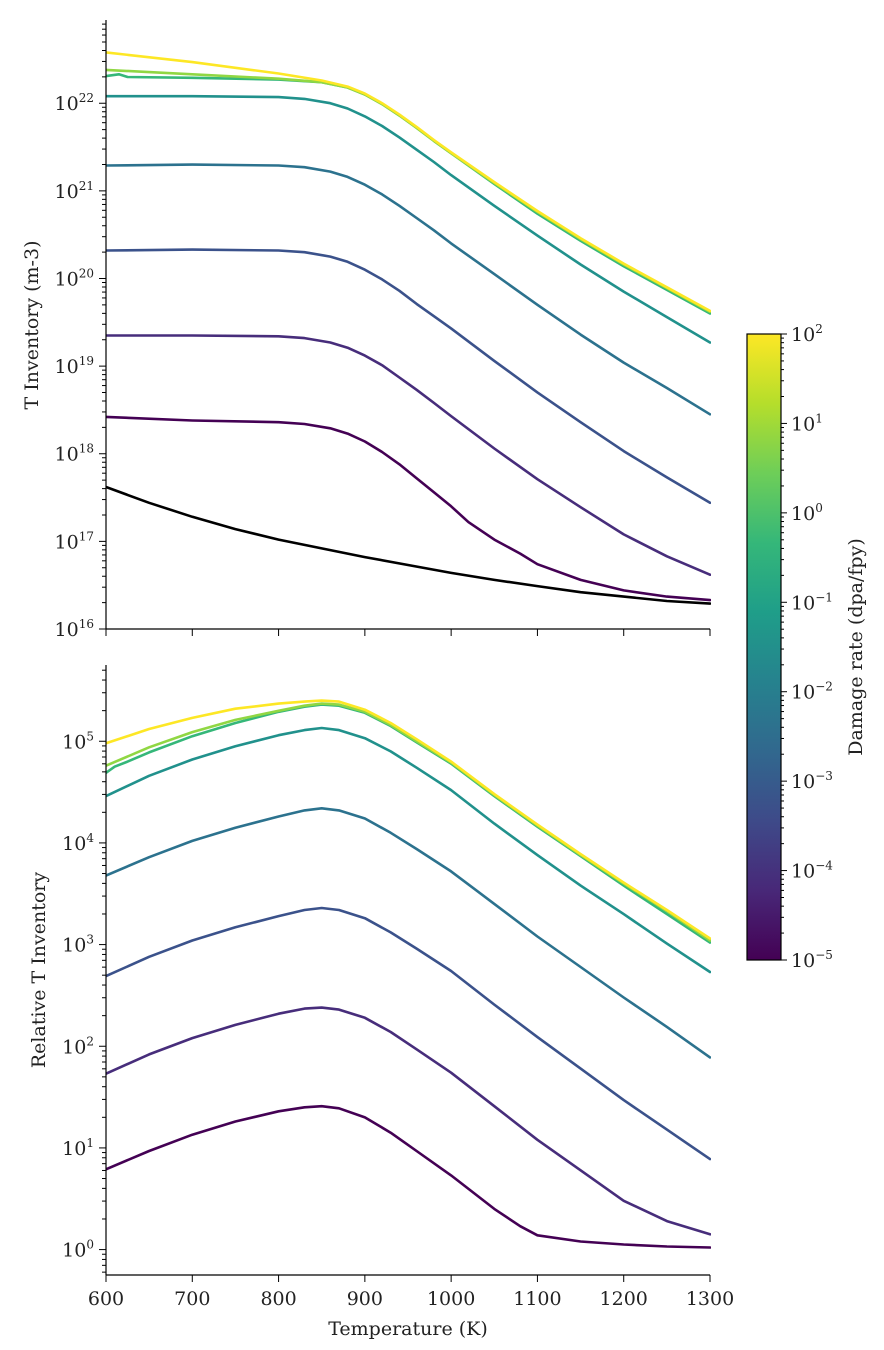  Describe the element at coordinates (812, 692) in the screenshot. I see `colorbar-tick-label-4: 10⁻²` at that location.